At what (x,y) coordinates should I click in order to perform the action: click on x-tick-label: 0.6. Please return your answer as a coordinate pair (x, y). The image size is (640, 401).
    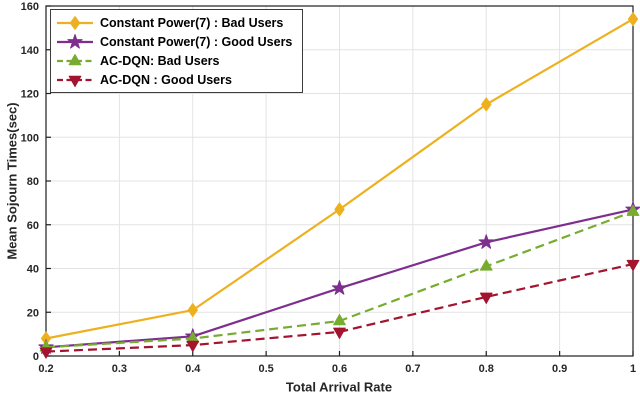
    Looking at the image, I should click on (339, 369).